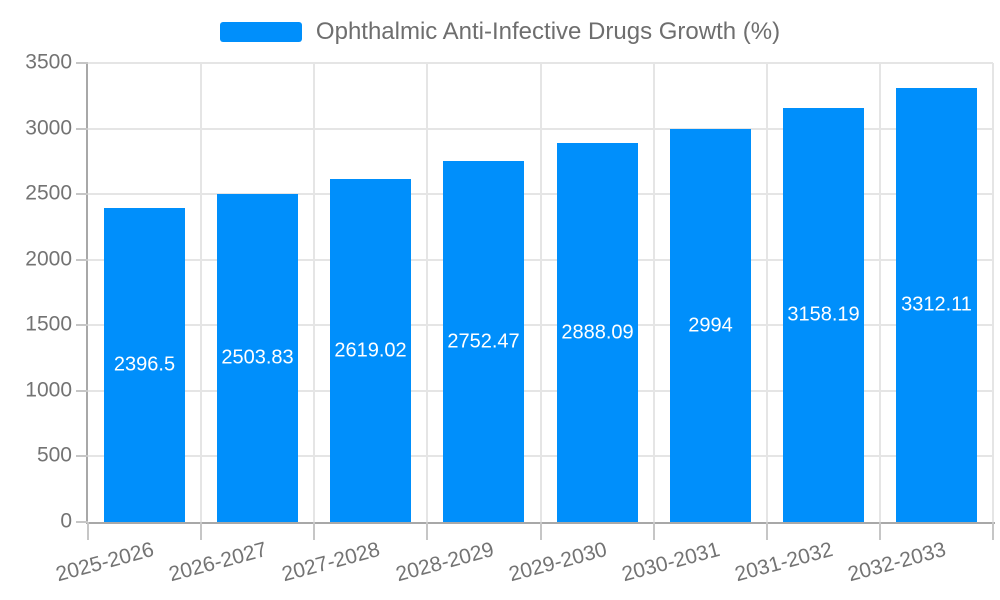 This screenshot has height=600, width=1000. What do you see at coordinates (897, 562) in the screenshot?
I see `x-axis-label: 2032-2033` at bounding box center [897, 562].